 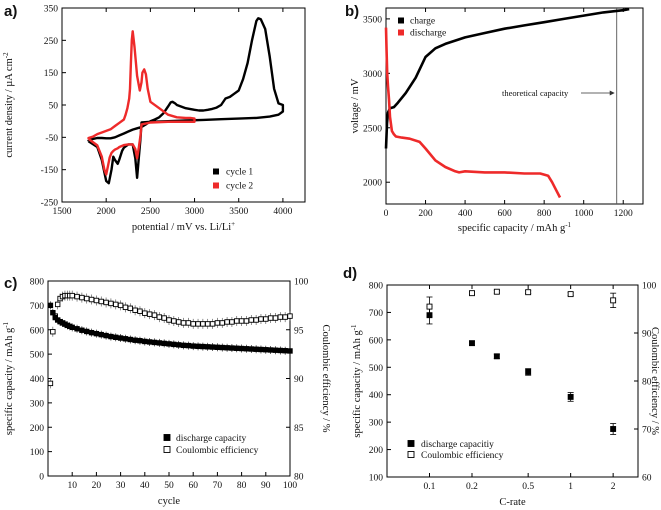 What do you see at coordinates (51, 42) in the screenshot?
I see `panel-a-y-tick-label: 250` at bounding box center [51, 42].